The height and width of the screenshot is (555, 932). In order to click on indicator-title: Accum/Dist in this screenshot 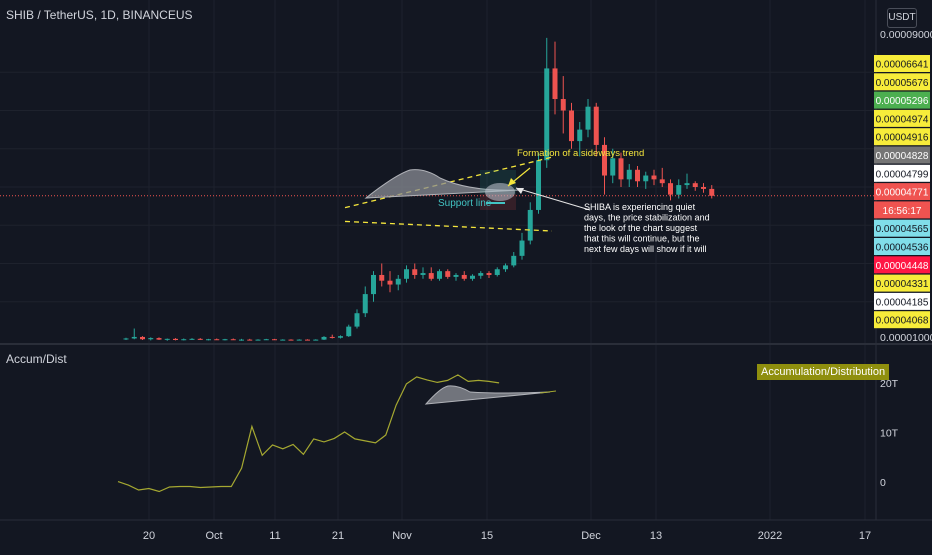, I will do `click(36, 359)`.